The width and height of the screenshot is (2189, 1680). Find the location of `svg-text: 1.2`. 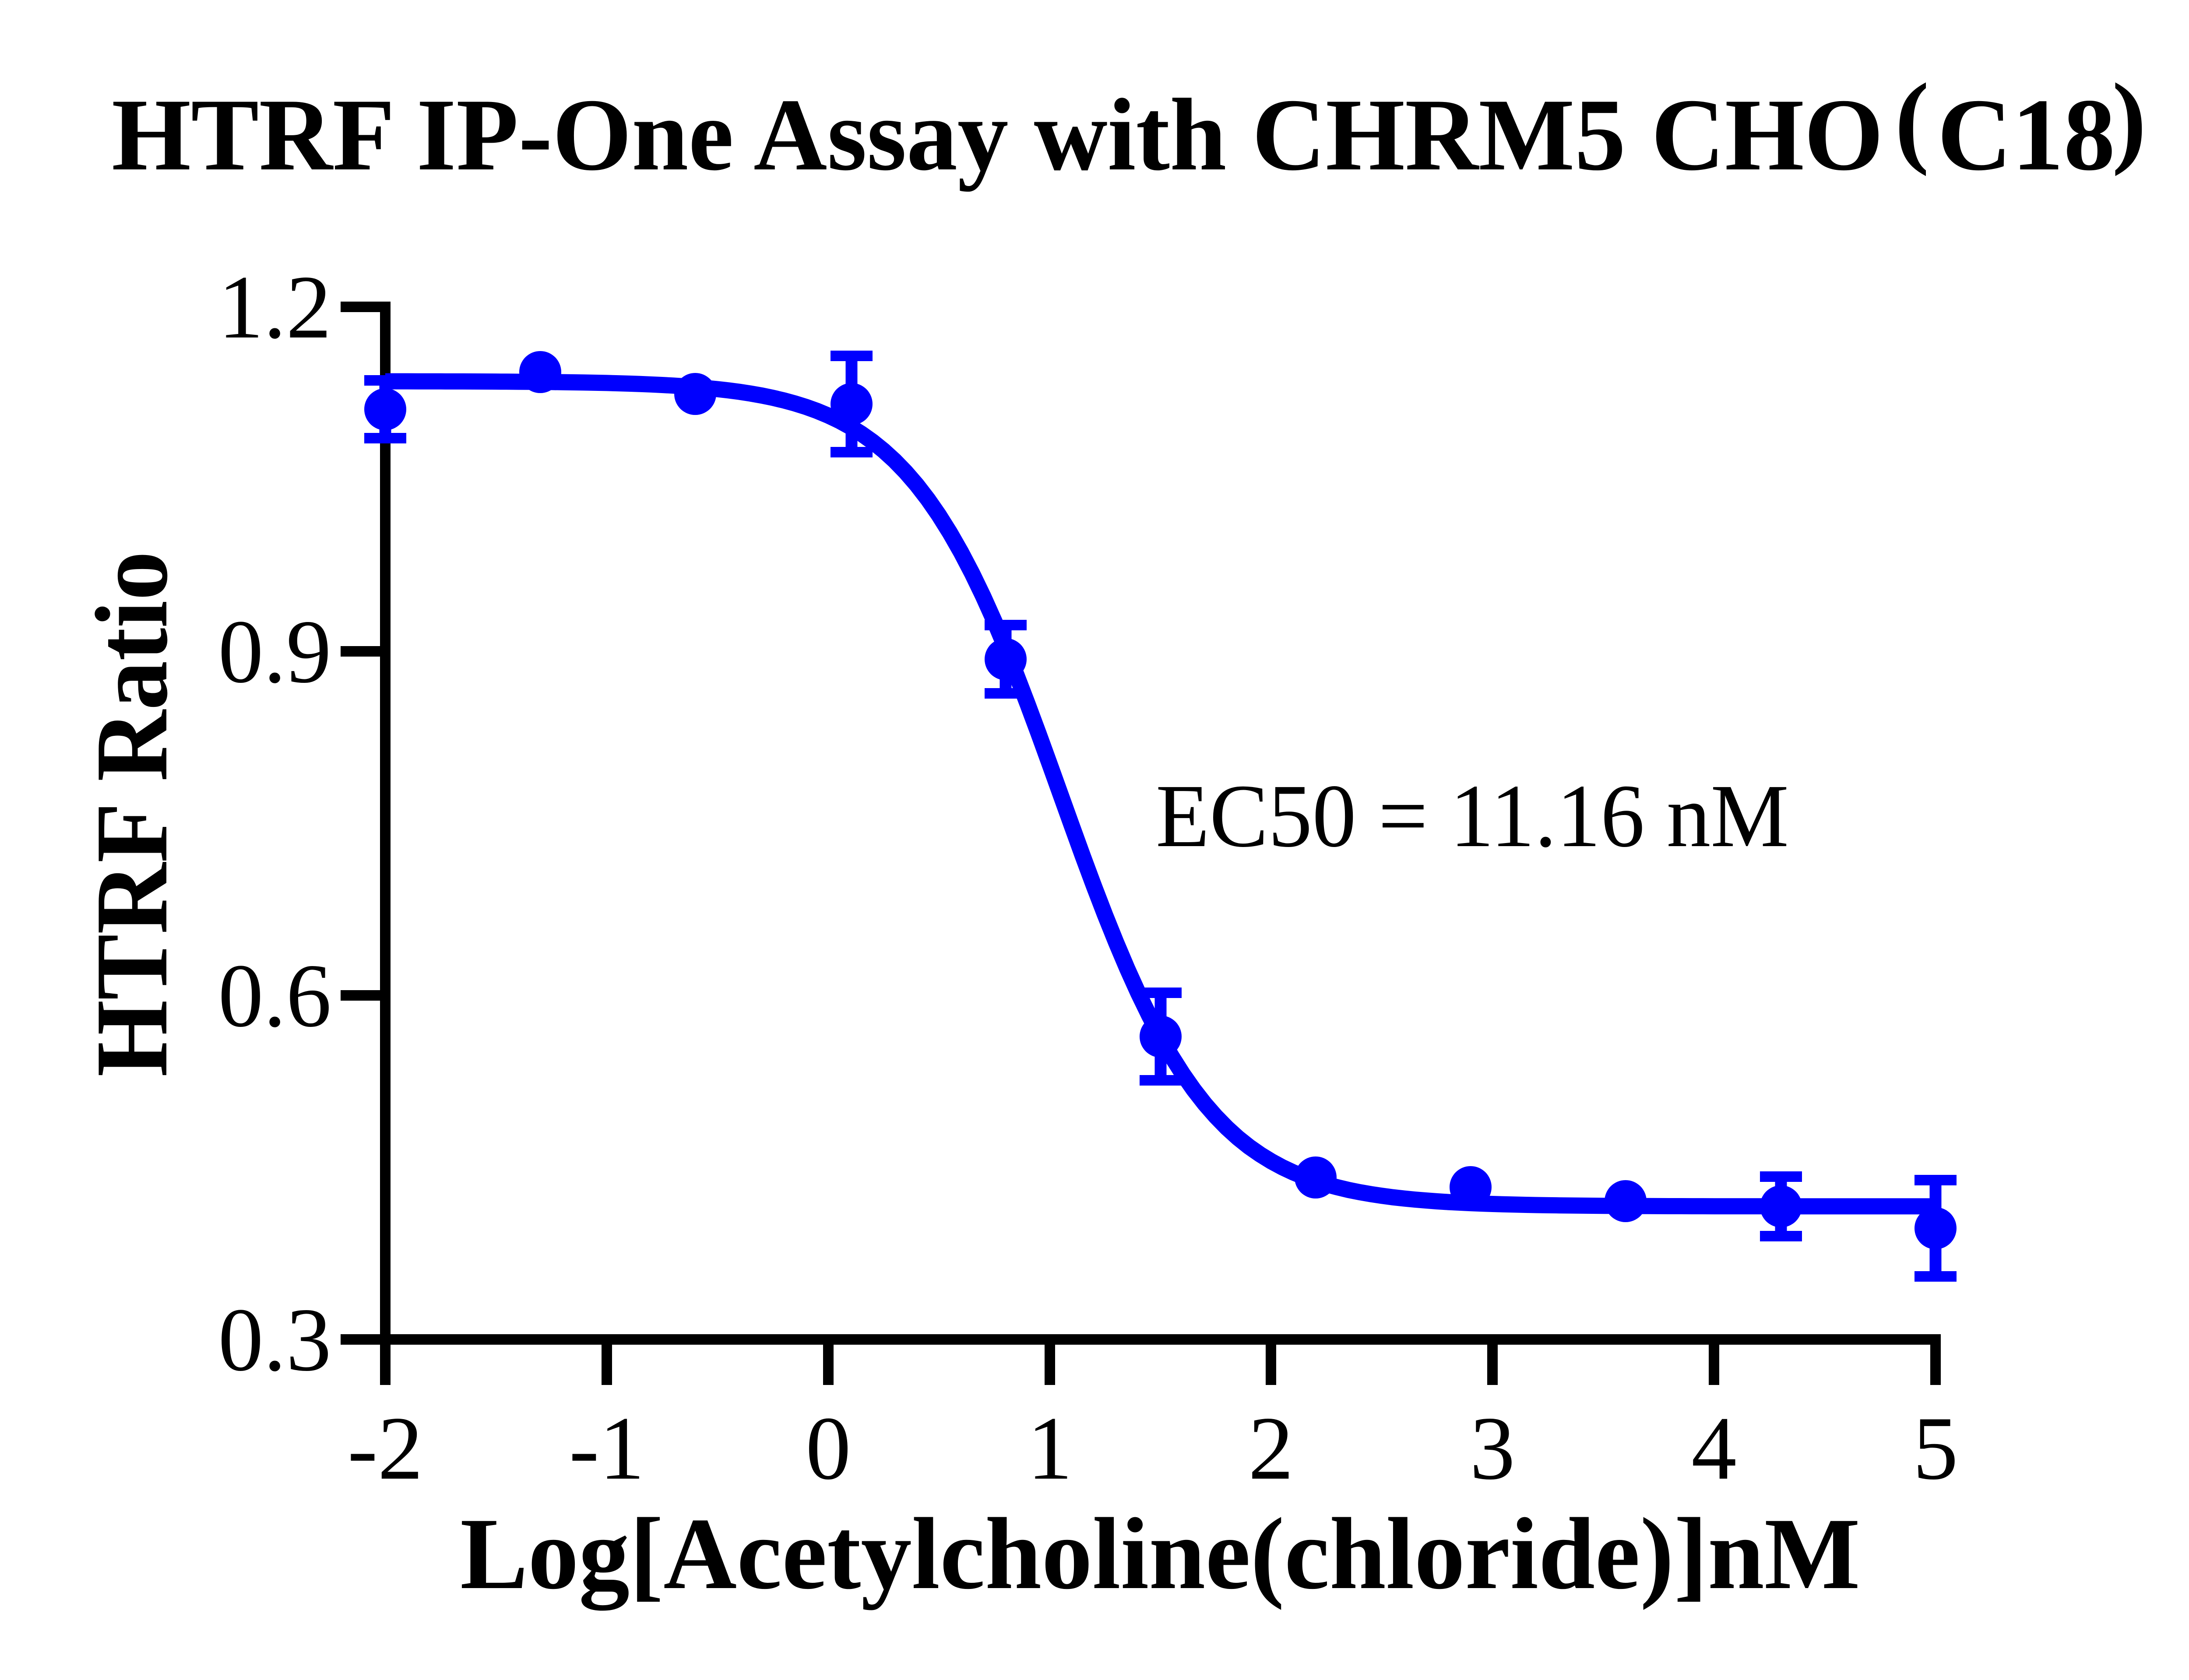

svg-text: 1.2 is located at coordinates (274, 307).